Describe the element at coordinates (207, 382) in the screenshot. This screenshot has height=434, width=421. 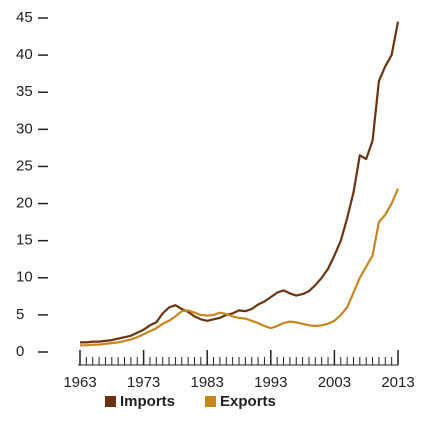
I see `x-tick-label: 1983` at that location.